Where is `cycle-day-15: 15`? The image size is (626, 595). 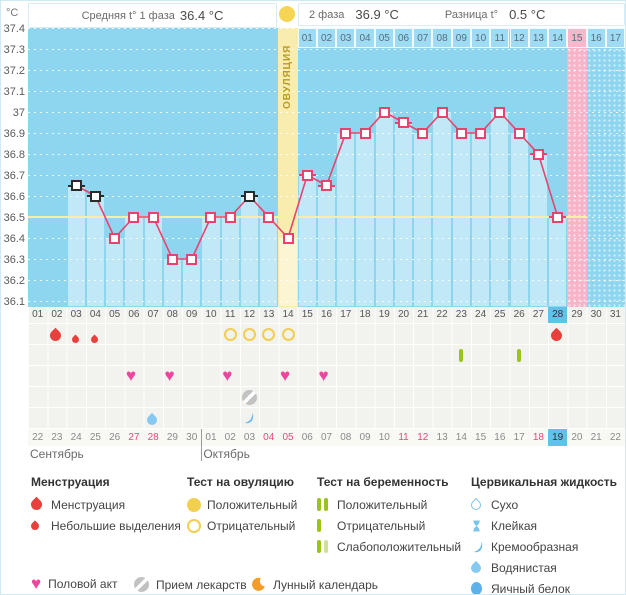
cycle-day-15: 15 is located at coordinates (307, 314).